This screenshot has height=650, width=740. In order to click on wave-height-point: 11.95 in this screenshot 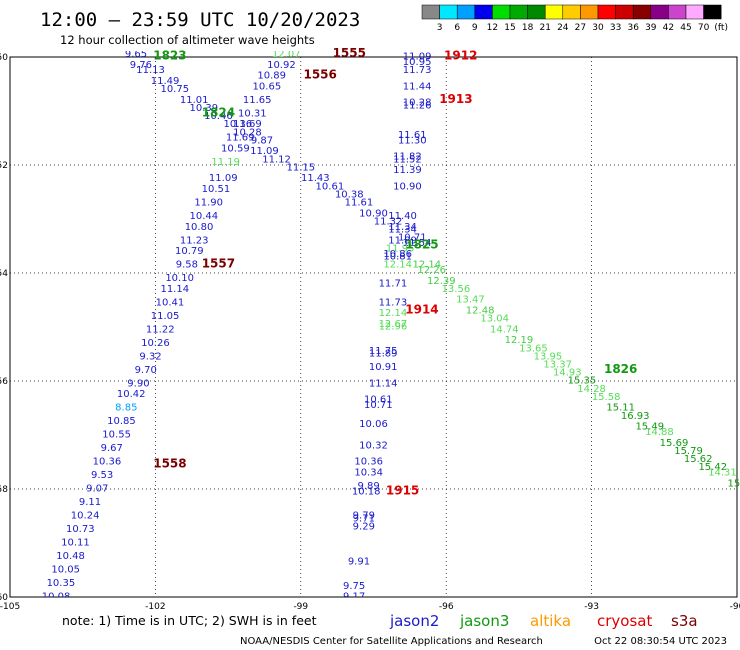, I will do `click(400, 248)`.